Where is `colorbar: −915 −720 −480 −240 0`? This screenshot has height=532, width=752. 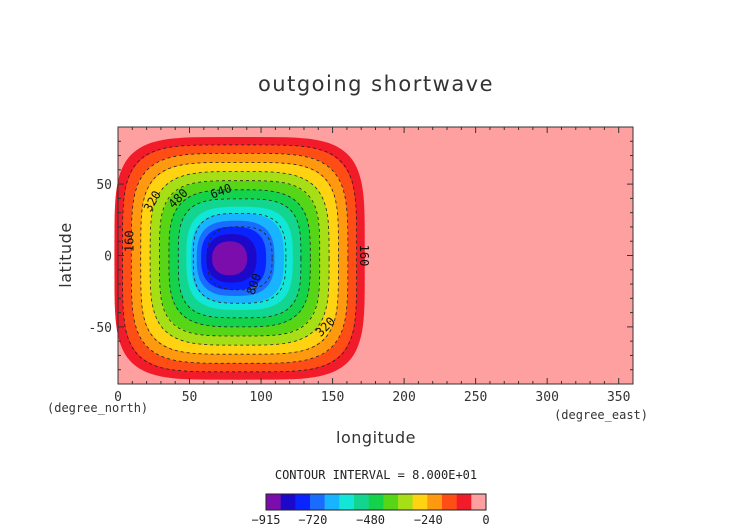
colorbar: −915 −720 −480 −240 0 is located at coordinates (371, 510).